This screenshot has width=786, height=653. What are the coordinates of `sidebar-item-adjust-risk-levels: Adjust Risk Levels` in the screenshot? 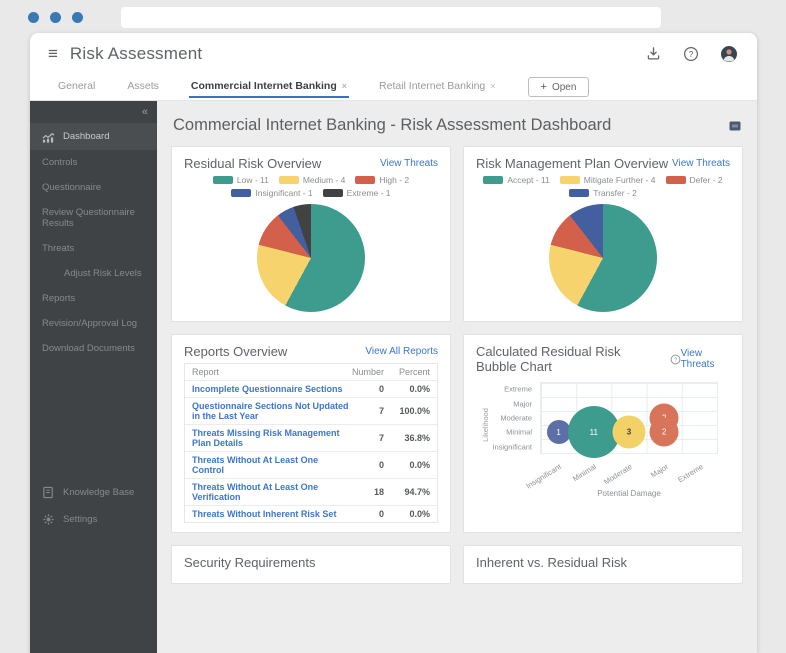 It's located at (93, 273).